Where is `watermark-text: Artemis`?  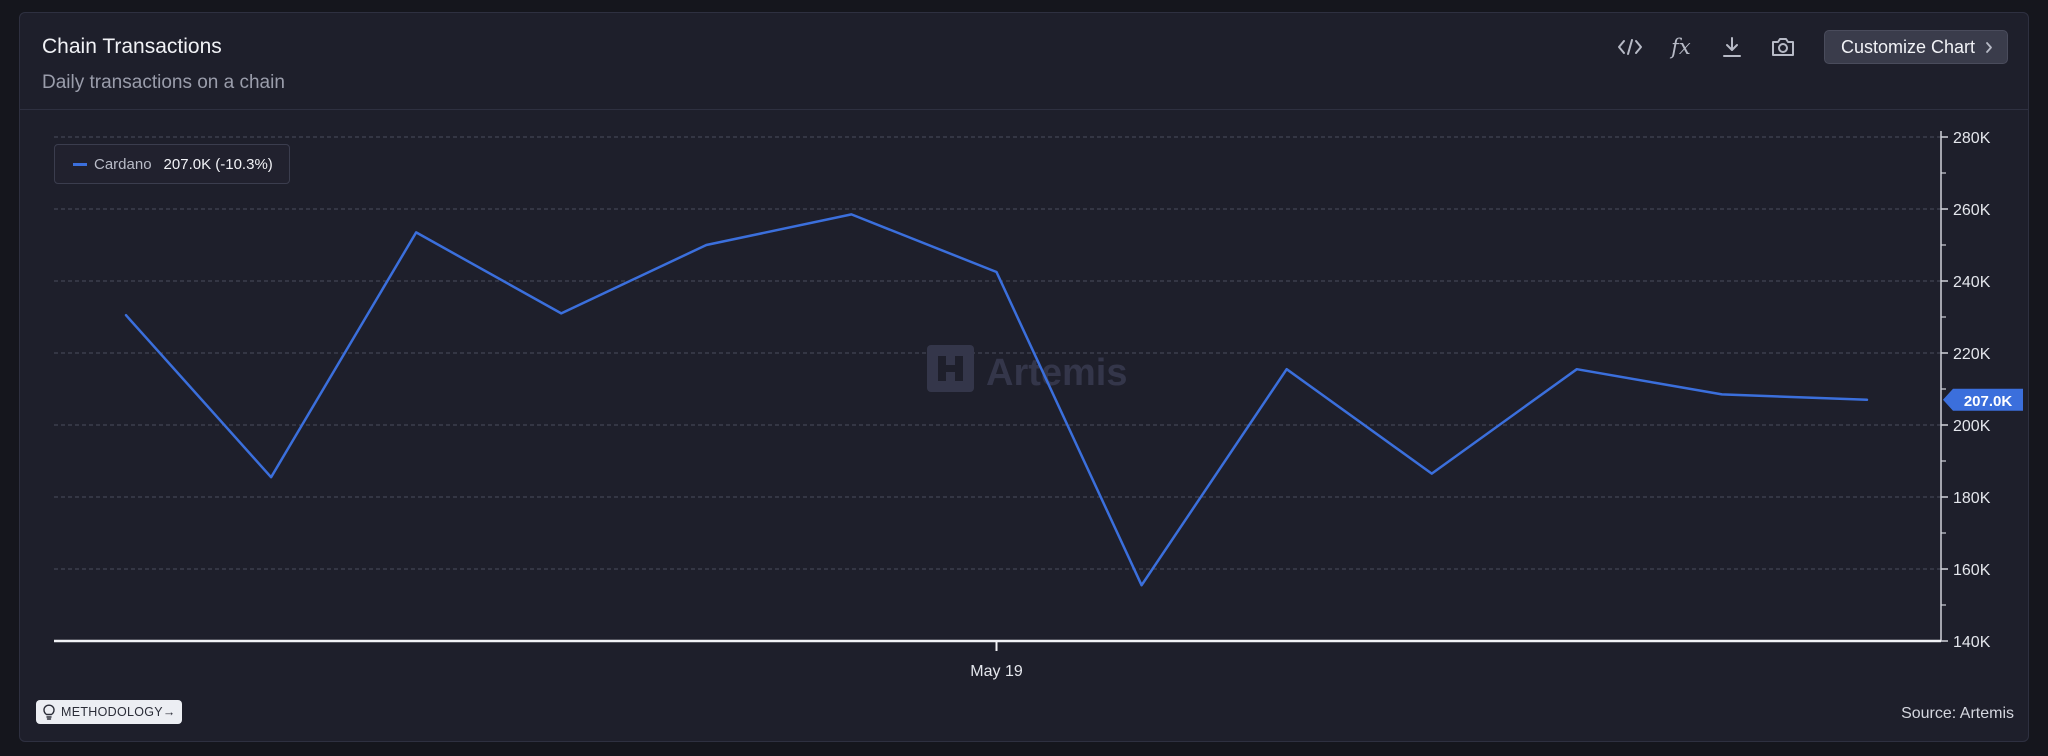 watermark-text: Artemis is located at coordinates (1057, 373).